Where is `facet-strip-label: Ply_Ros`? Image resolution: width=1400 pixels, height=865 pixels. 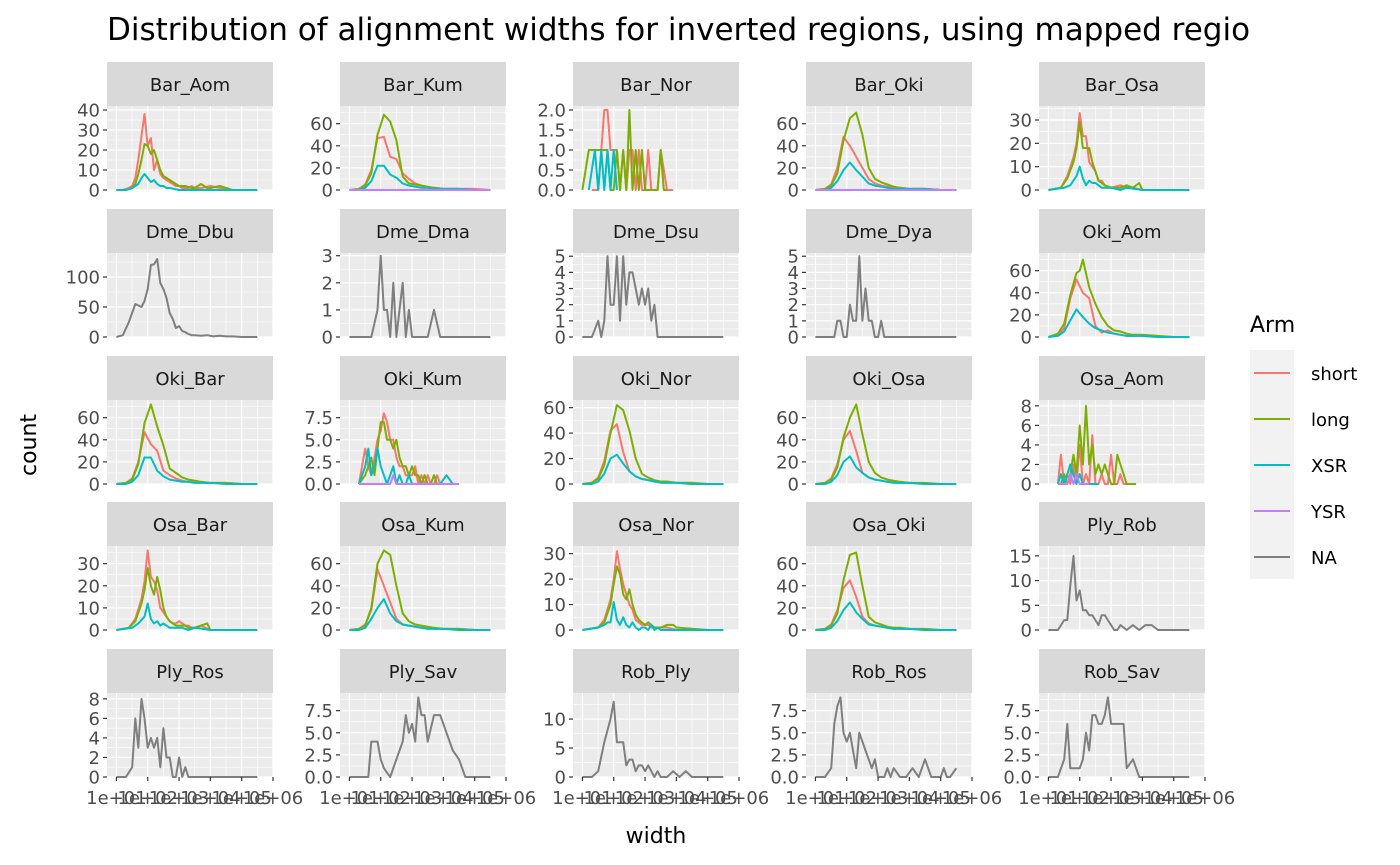 facet-strip-label: Ply_Ros is located at coordinates (190, 672).